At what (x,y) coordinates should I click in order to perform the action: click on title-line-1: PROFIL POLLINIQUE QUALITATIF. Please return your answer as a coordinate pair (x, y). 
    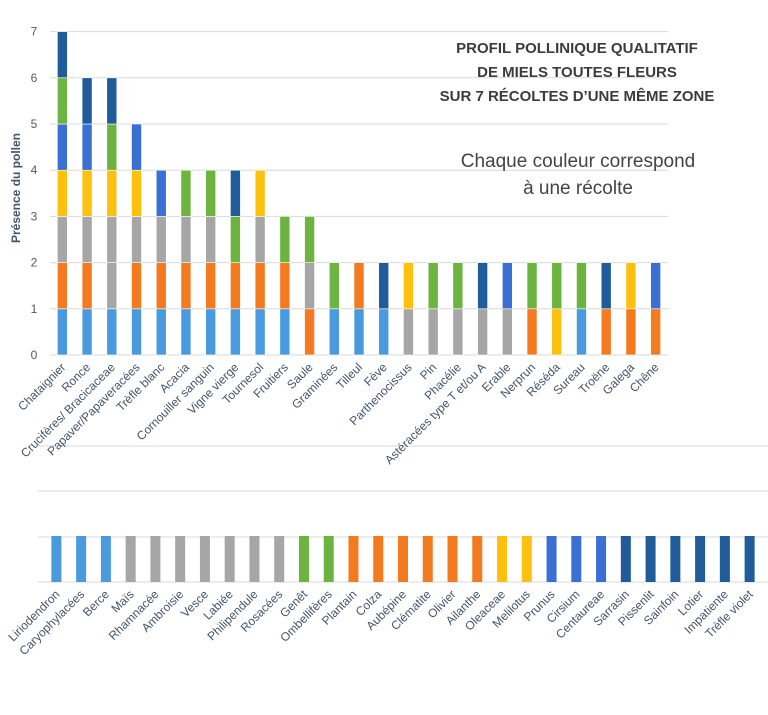
    Looking at the image, I should click on (577, 48).